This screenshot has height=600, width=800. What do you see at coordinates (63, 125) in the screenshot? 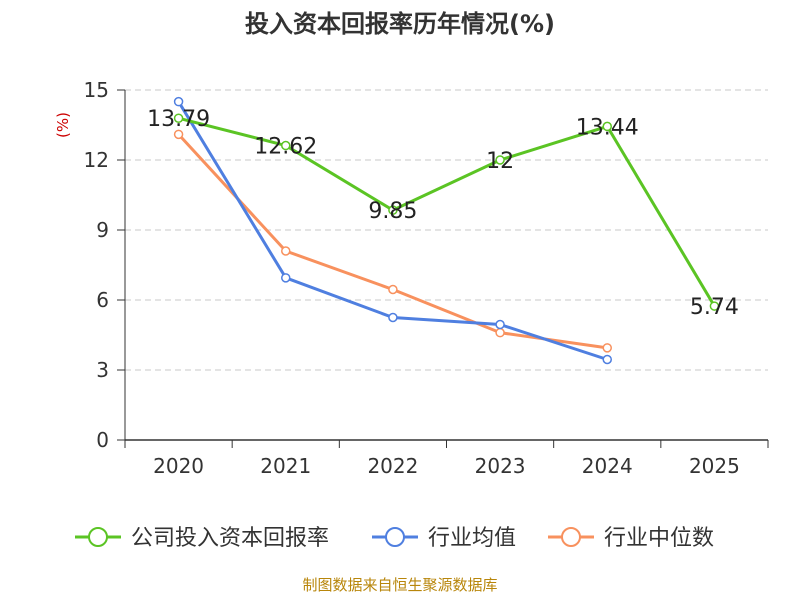
I see `y-axis-unit-label: (%)` at bounding box center [63, 125].